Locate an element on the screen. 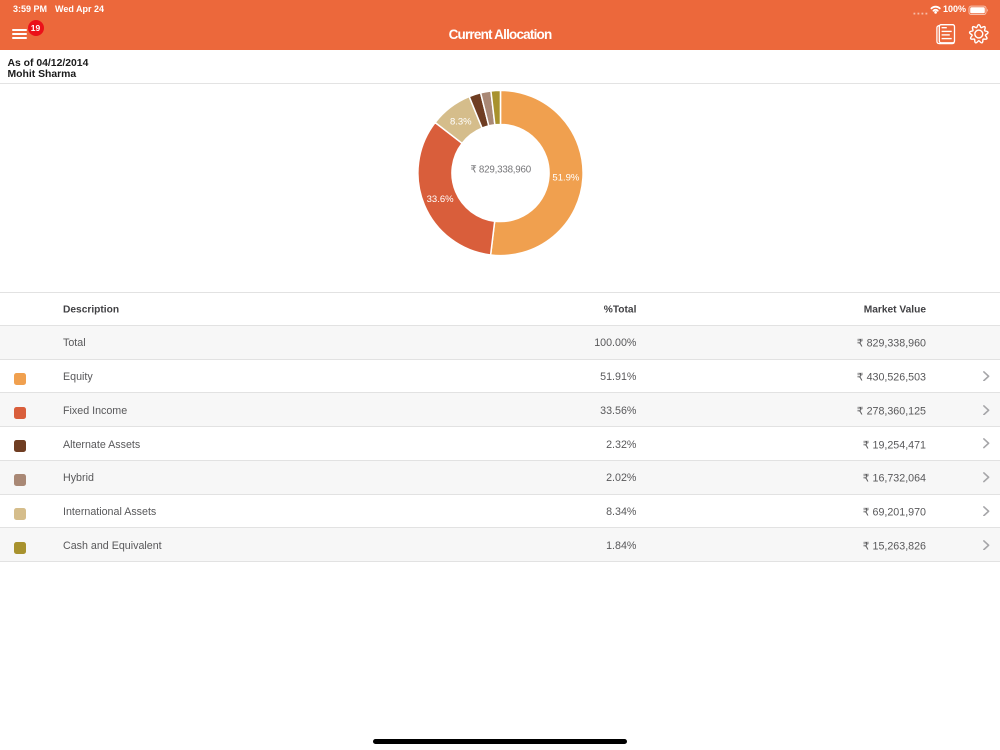 This screenshot has width=1000, height=750. svg-text: ₹ 829,338,960 is located at coordinates (500, 170).